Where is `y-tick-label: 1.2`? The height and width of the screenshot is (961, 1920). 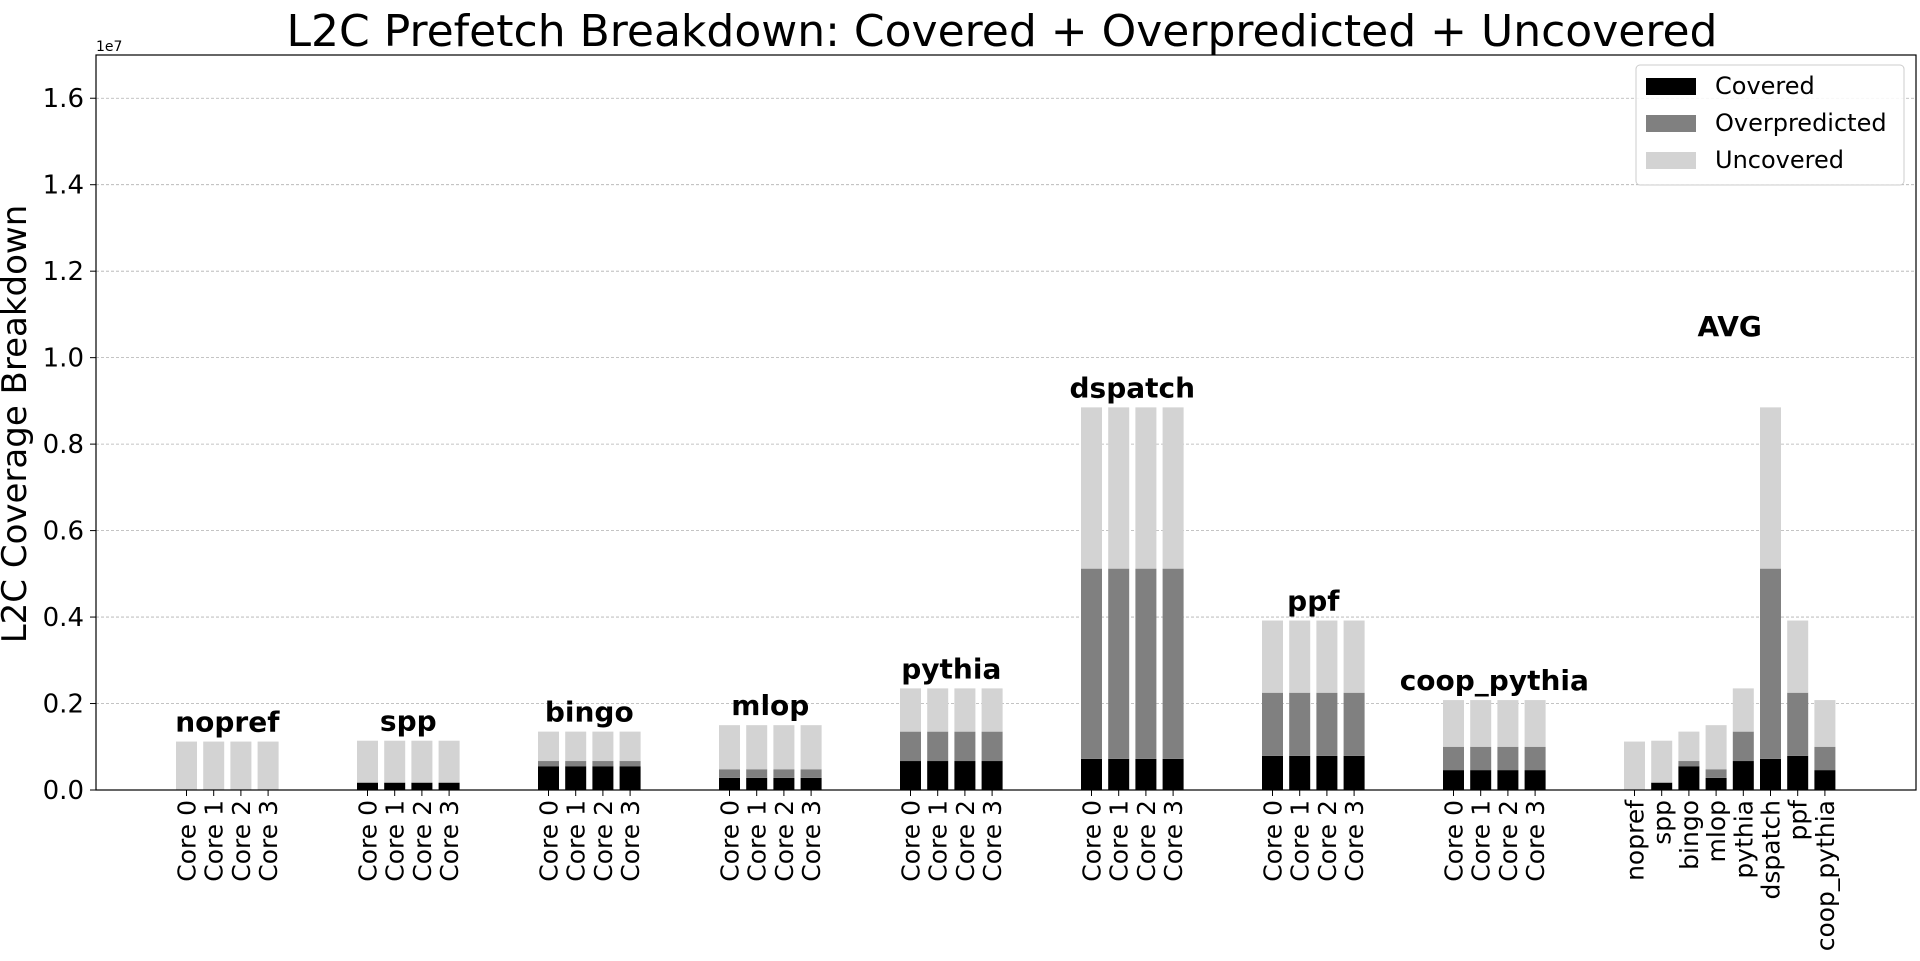
y-tick-label: 1.2 is located at coordinates (63, 272).